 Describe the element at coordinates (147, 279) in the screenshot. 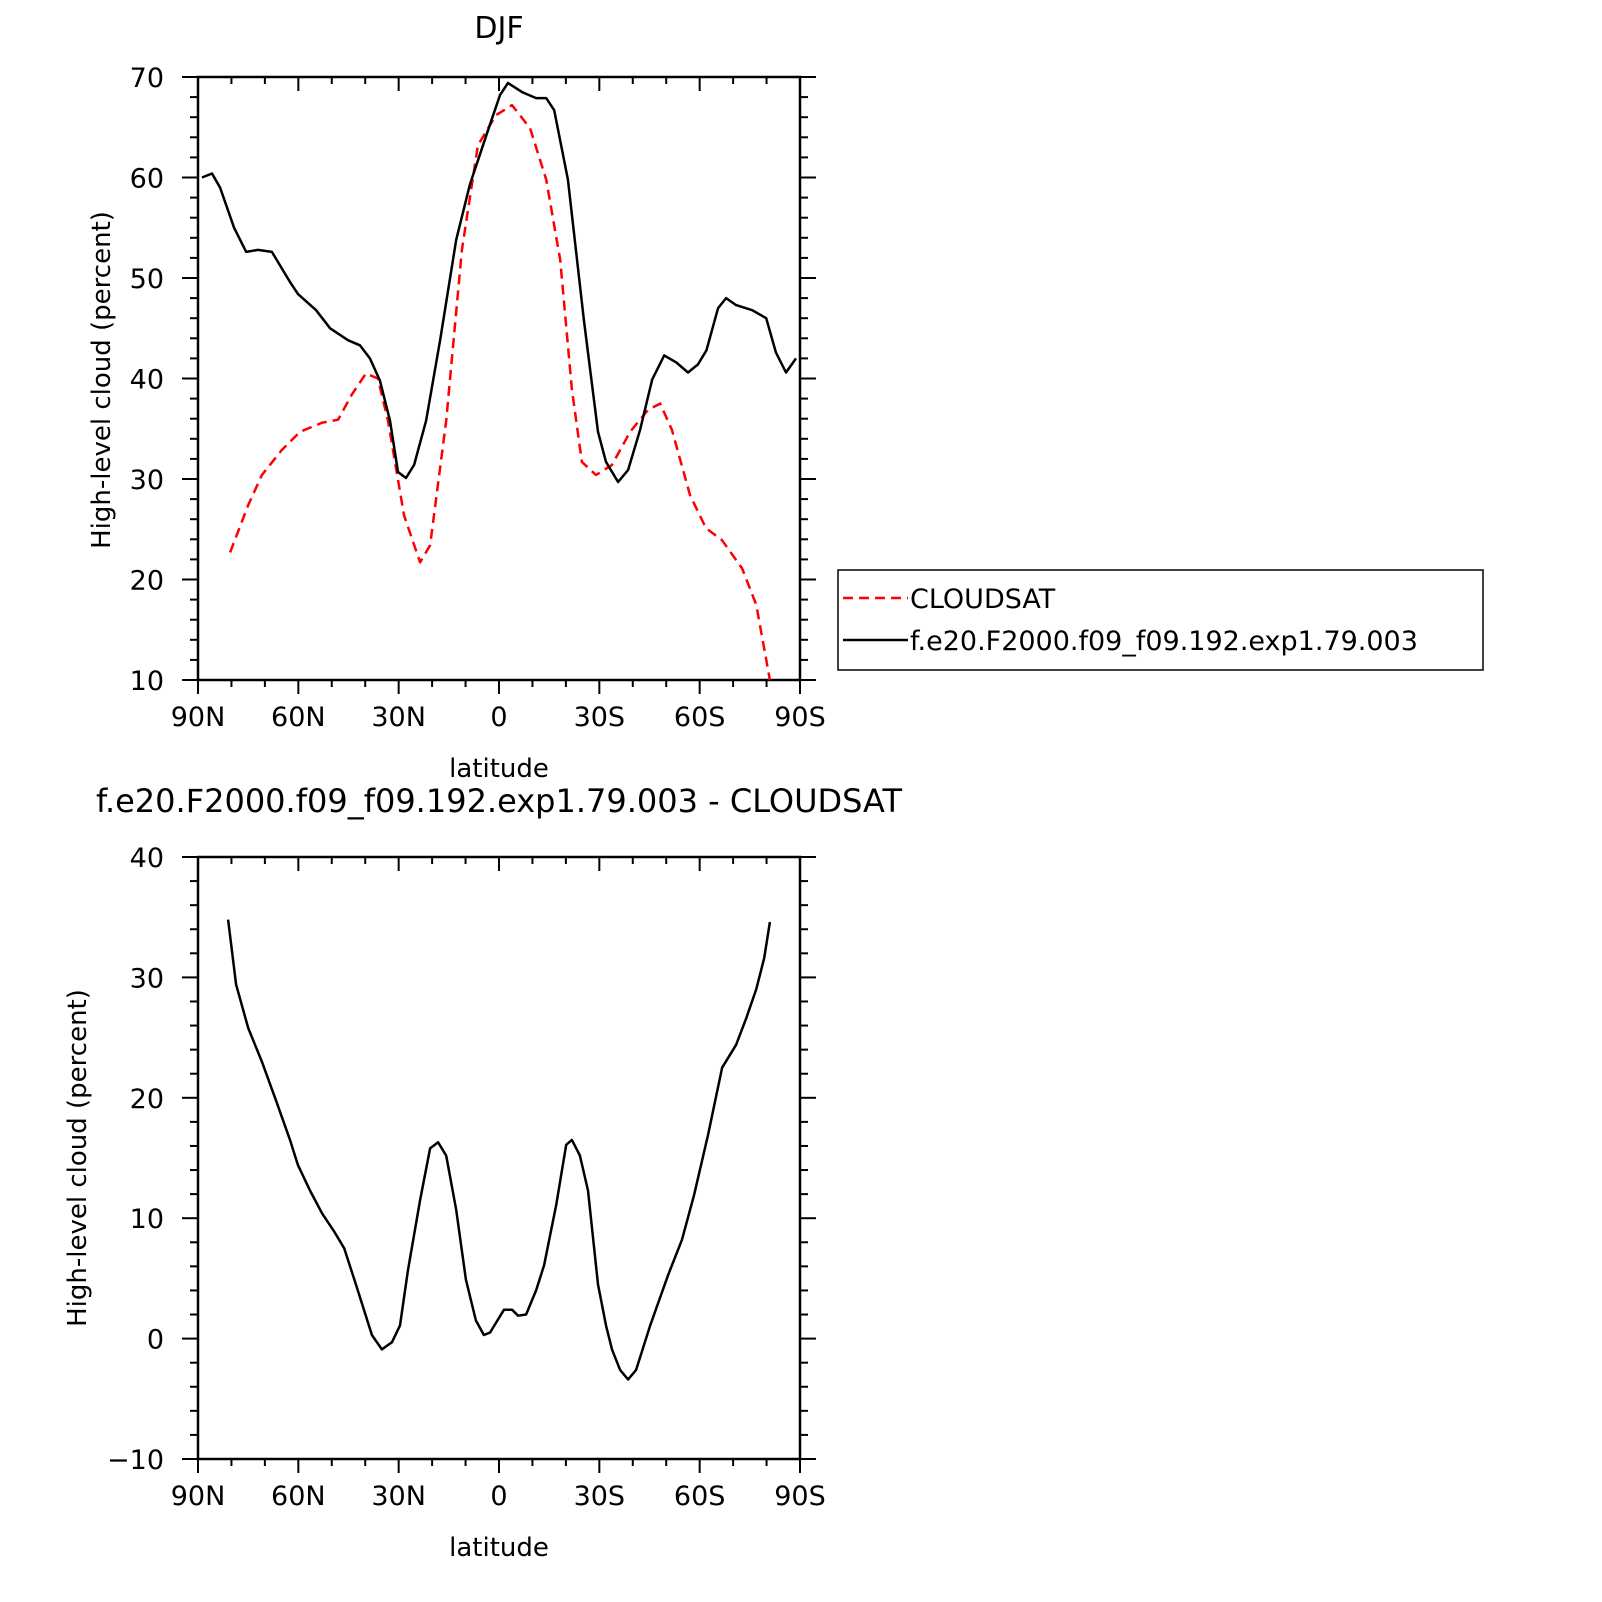

I see `y-tick-label: 50` at that location.